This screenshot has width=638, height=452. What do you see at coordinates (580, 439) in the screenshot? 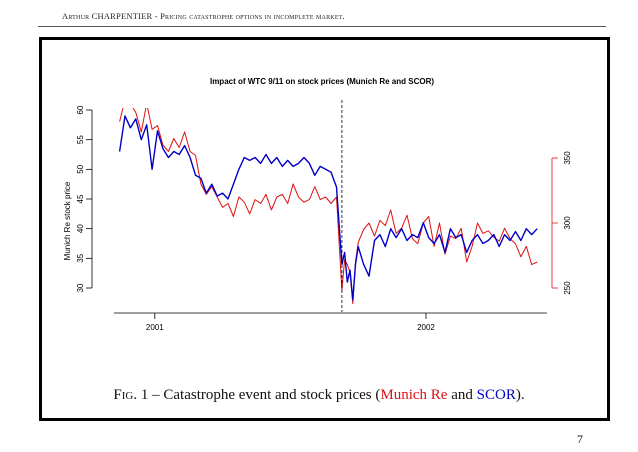
I see `page-number: 7` at bounding box center [580, 439].